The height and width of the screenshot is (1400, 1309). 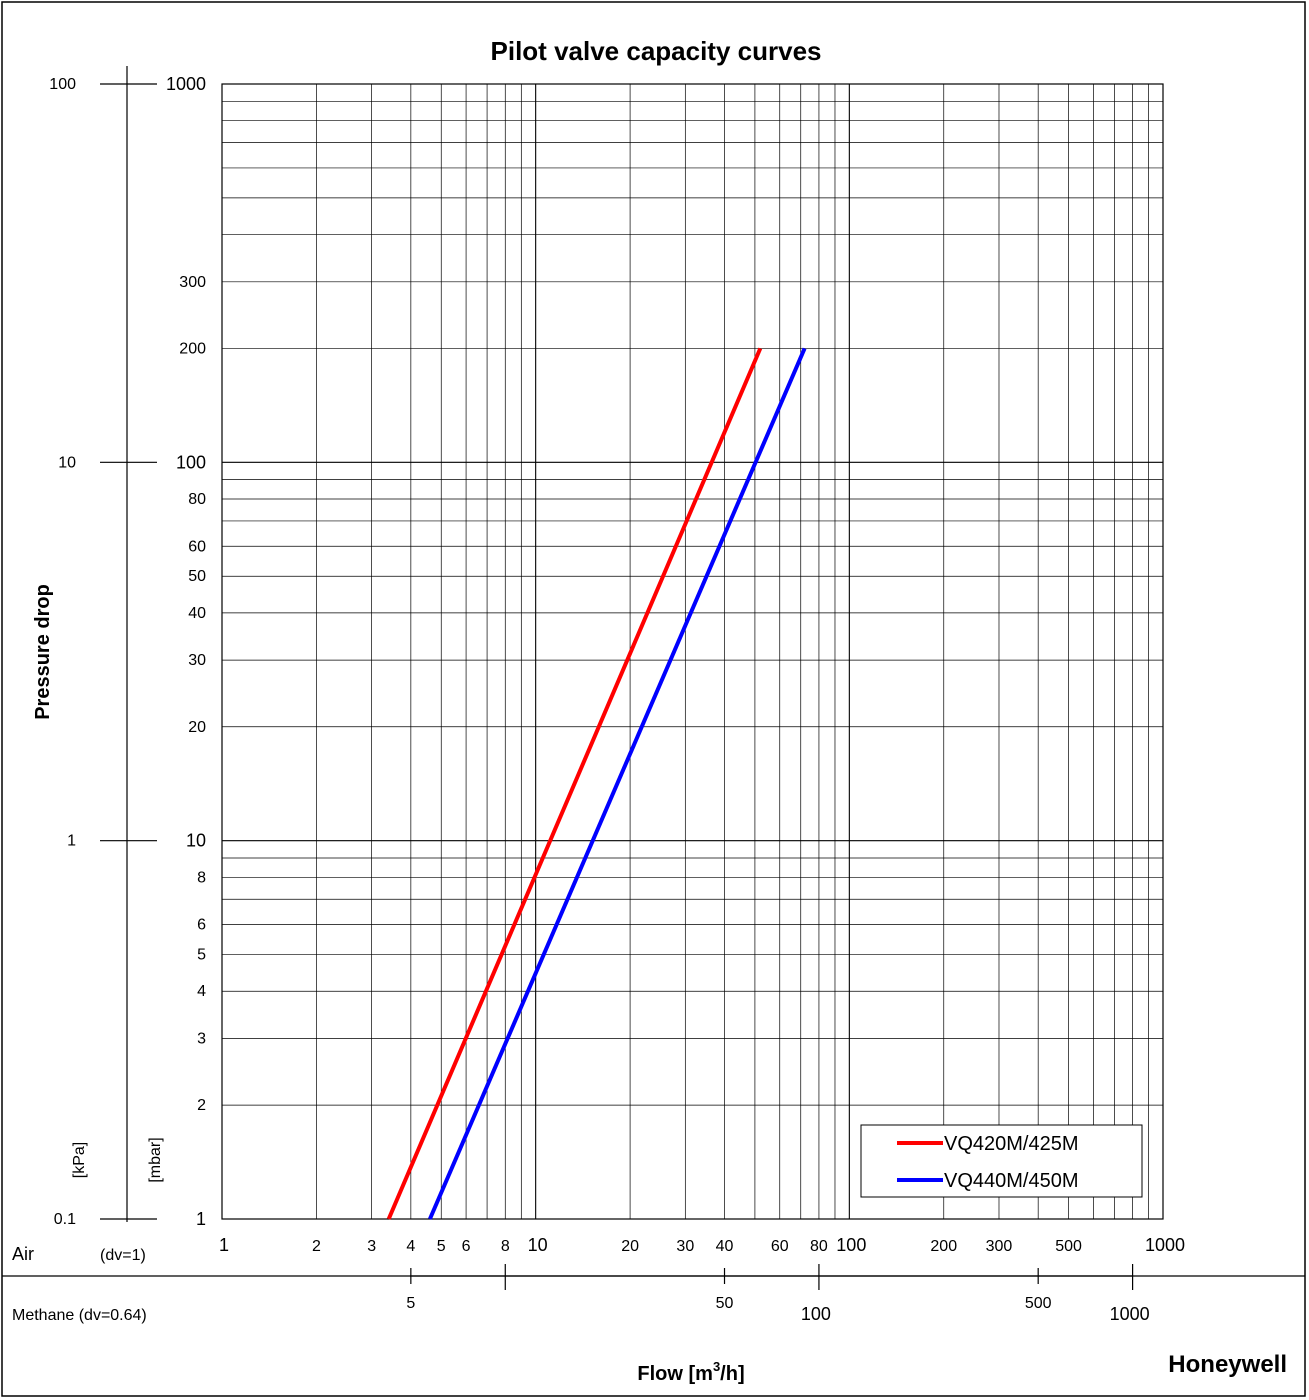 What do you see at coordinates (410, 1303) in the screenshot?
I see `x-tick-label-methane: 5` at bounding box center [410, 1303].